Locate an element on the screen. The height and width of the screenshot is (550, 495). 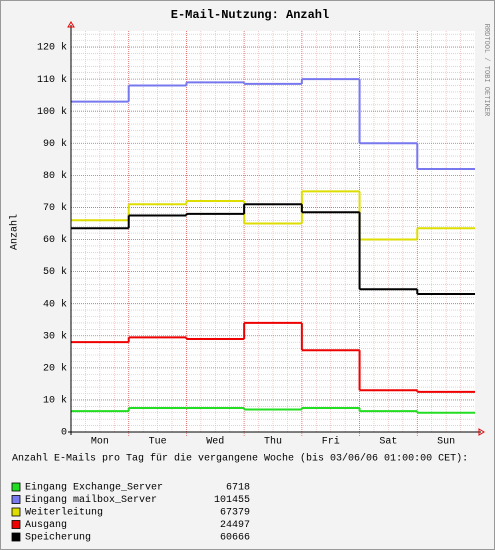
y-tick-label: 90 k is located at coordinates (55, 144).